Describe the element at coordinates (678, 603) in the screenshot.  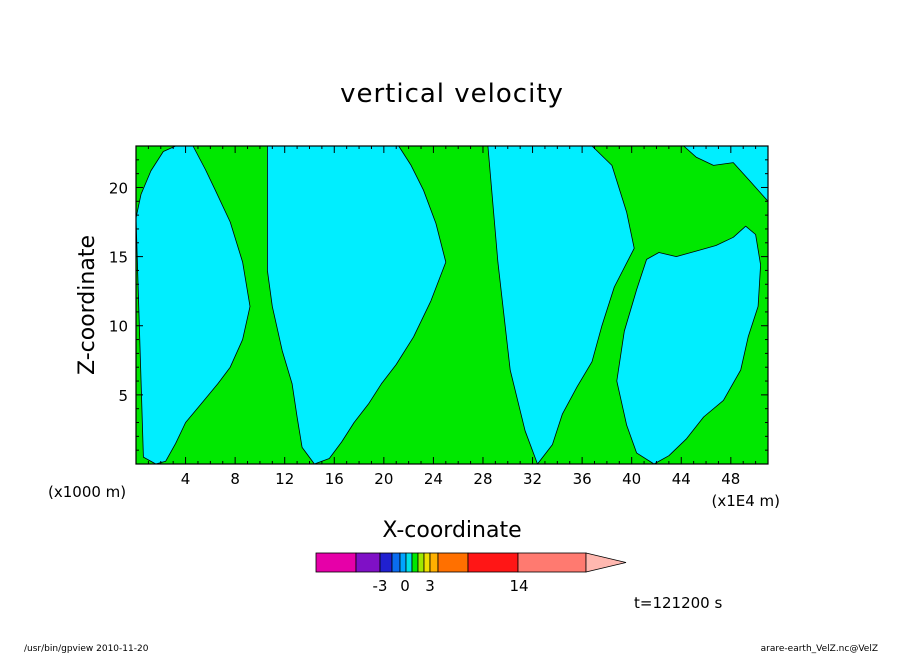
I see `time-label: t=121200 s` at that location.